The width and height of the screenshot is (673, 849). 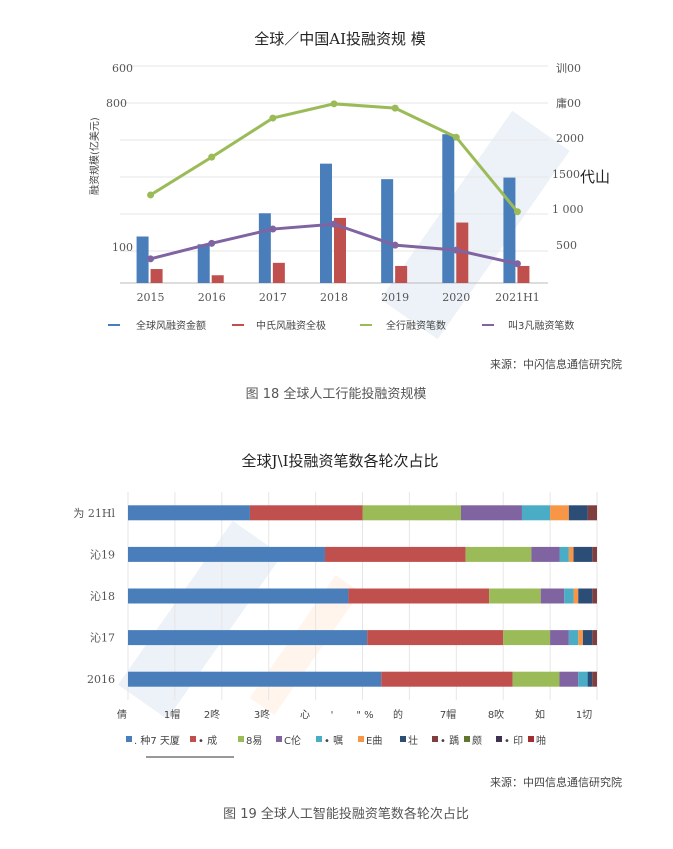 What do you see at coordinates (94, 156) in the screenshot?
I see `chart-1-left-axis-label: 融资规模(亿美元)` at bounding box center [94, 156].